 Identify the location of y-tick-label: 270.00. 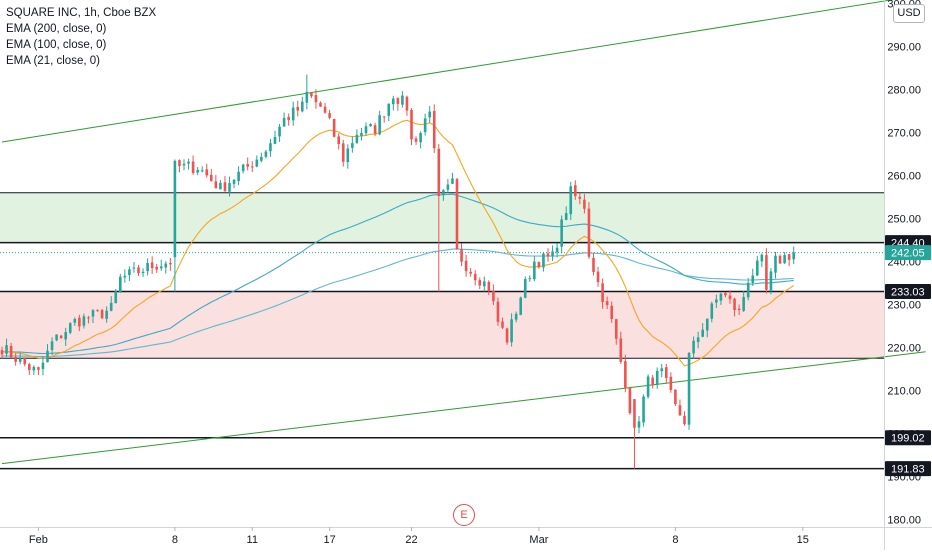
(904, 134).